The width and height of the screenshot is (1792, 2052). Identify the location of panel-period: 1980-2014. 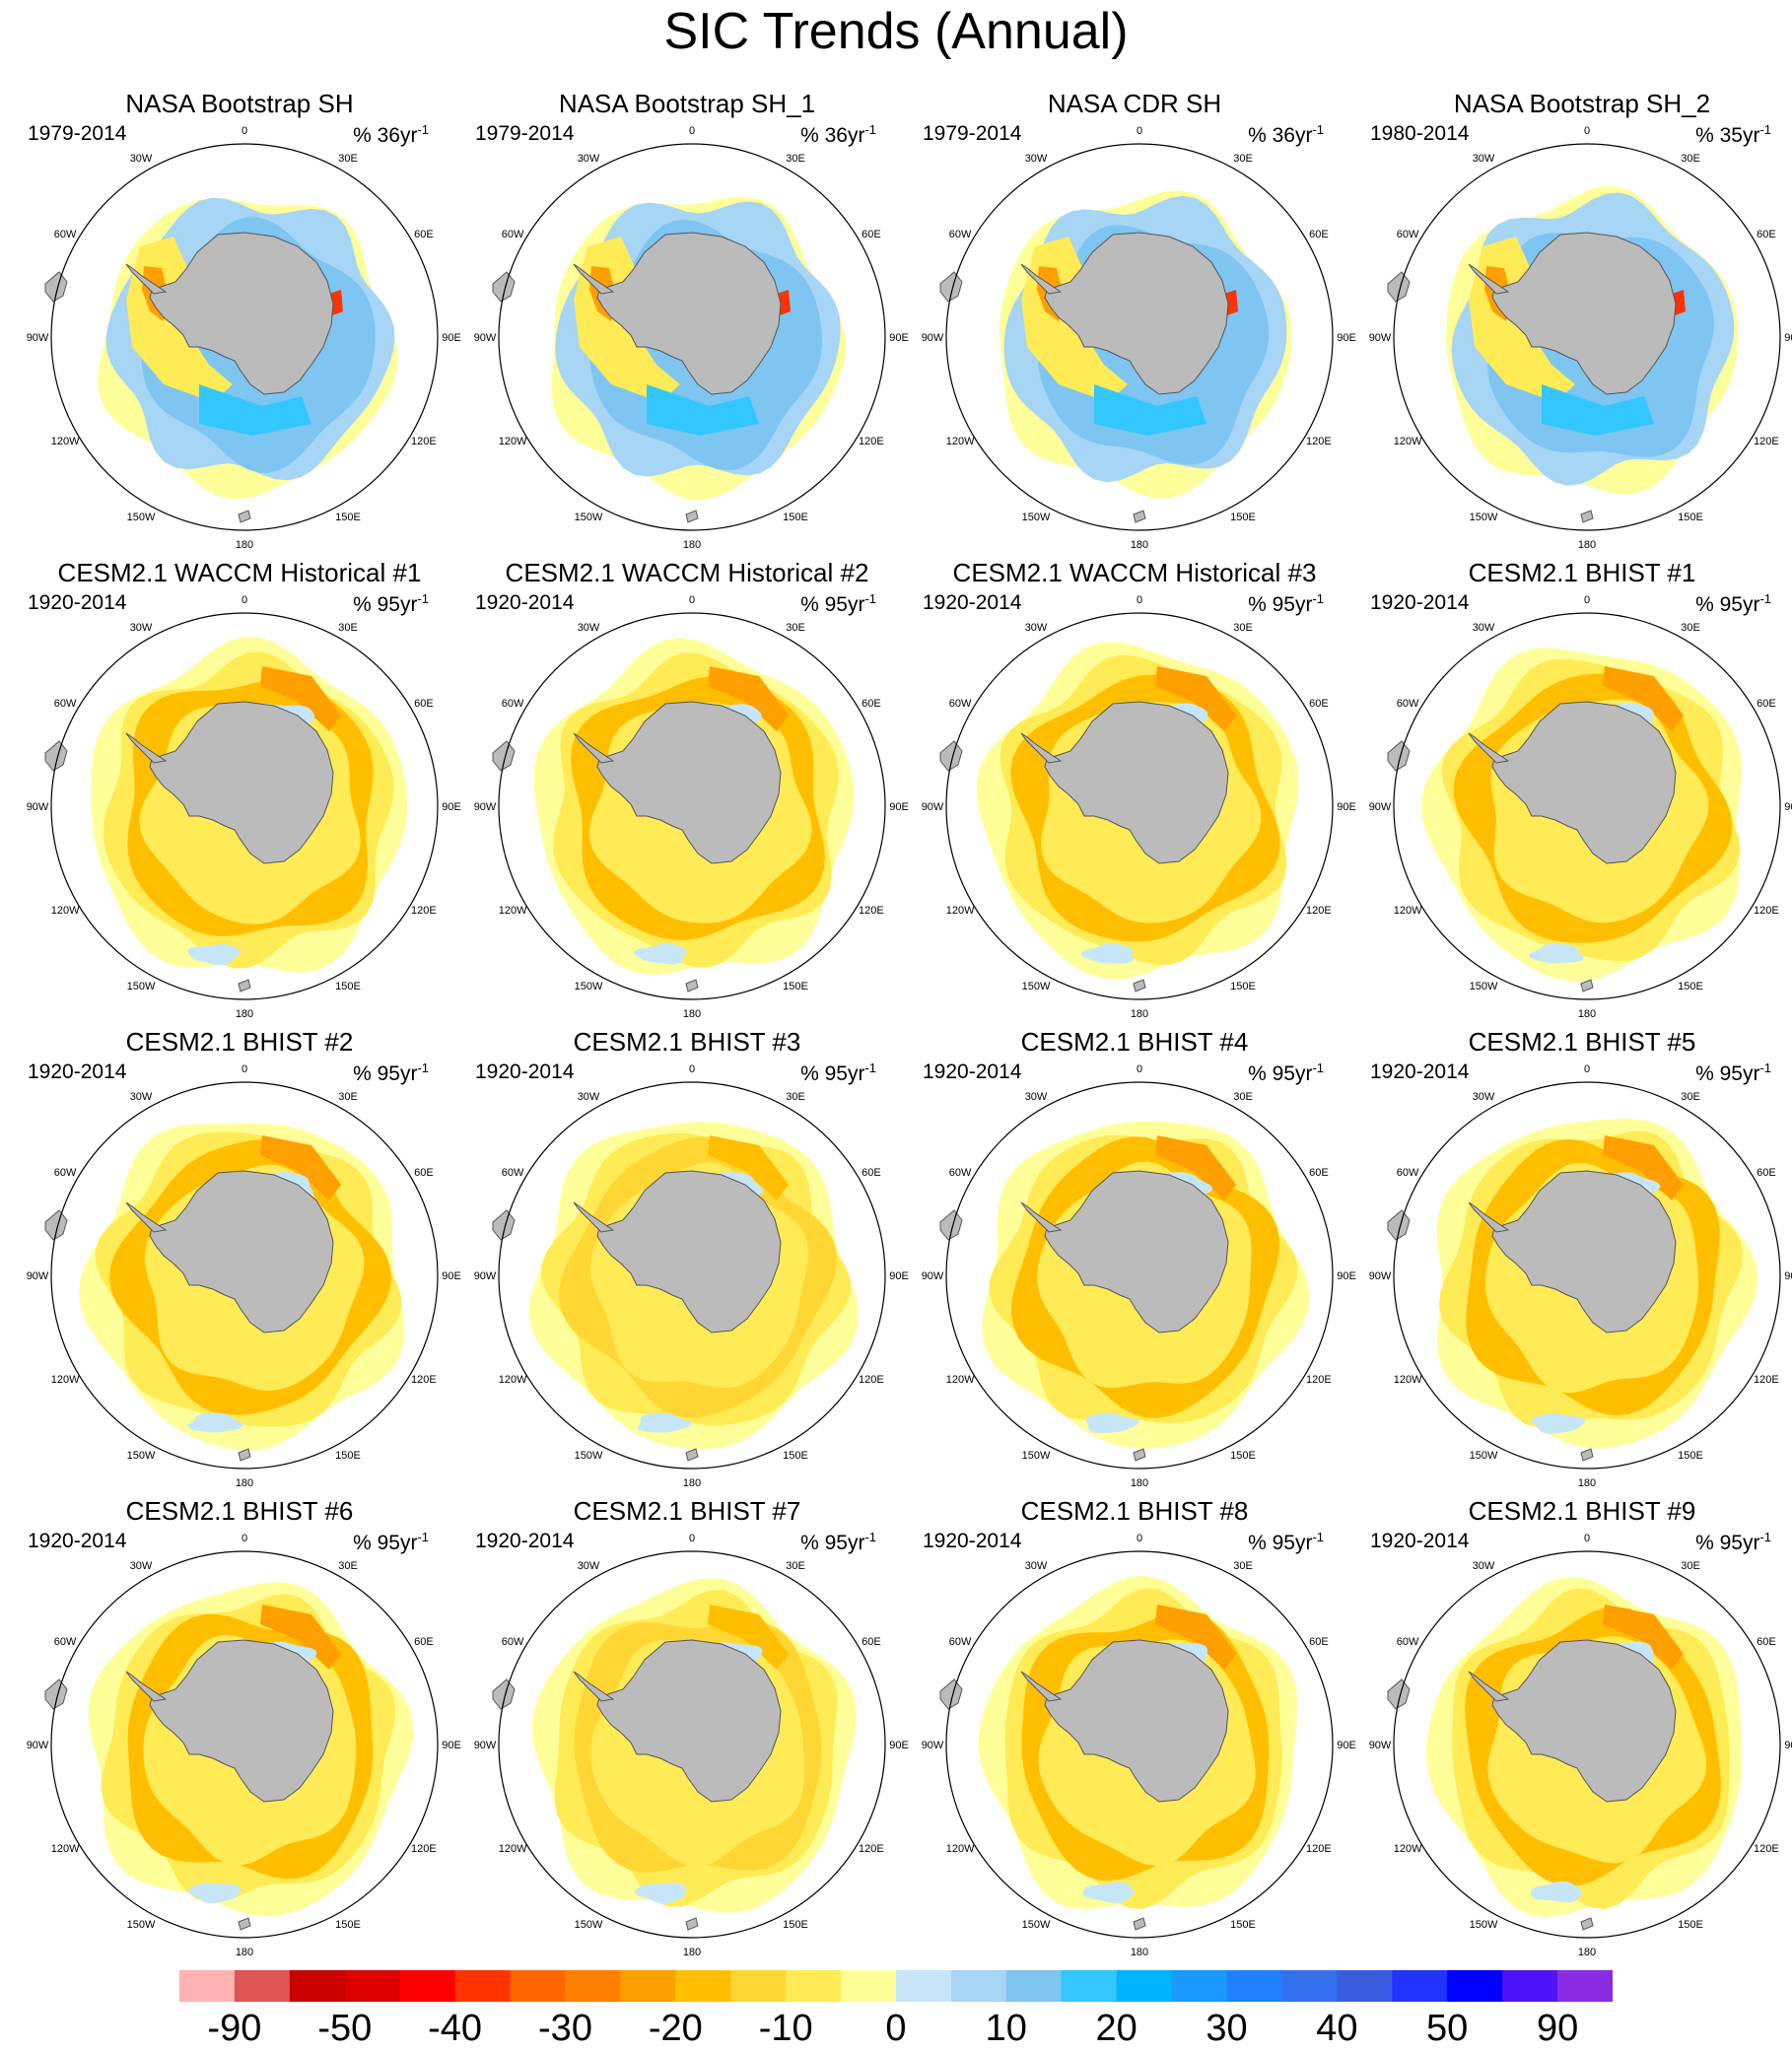
(1420, 133).